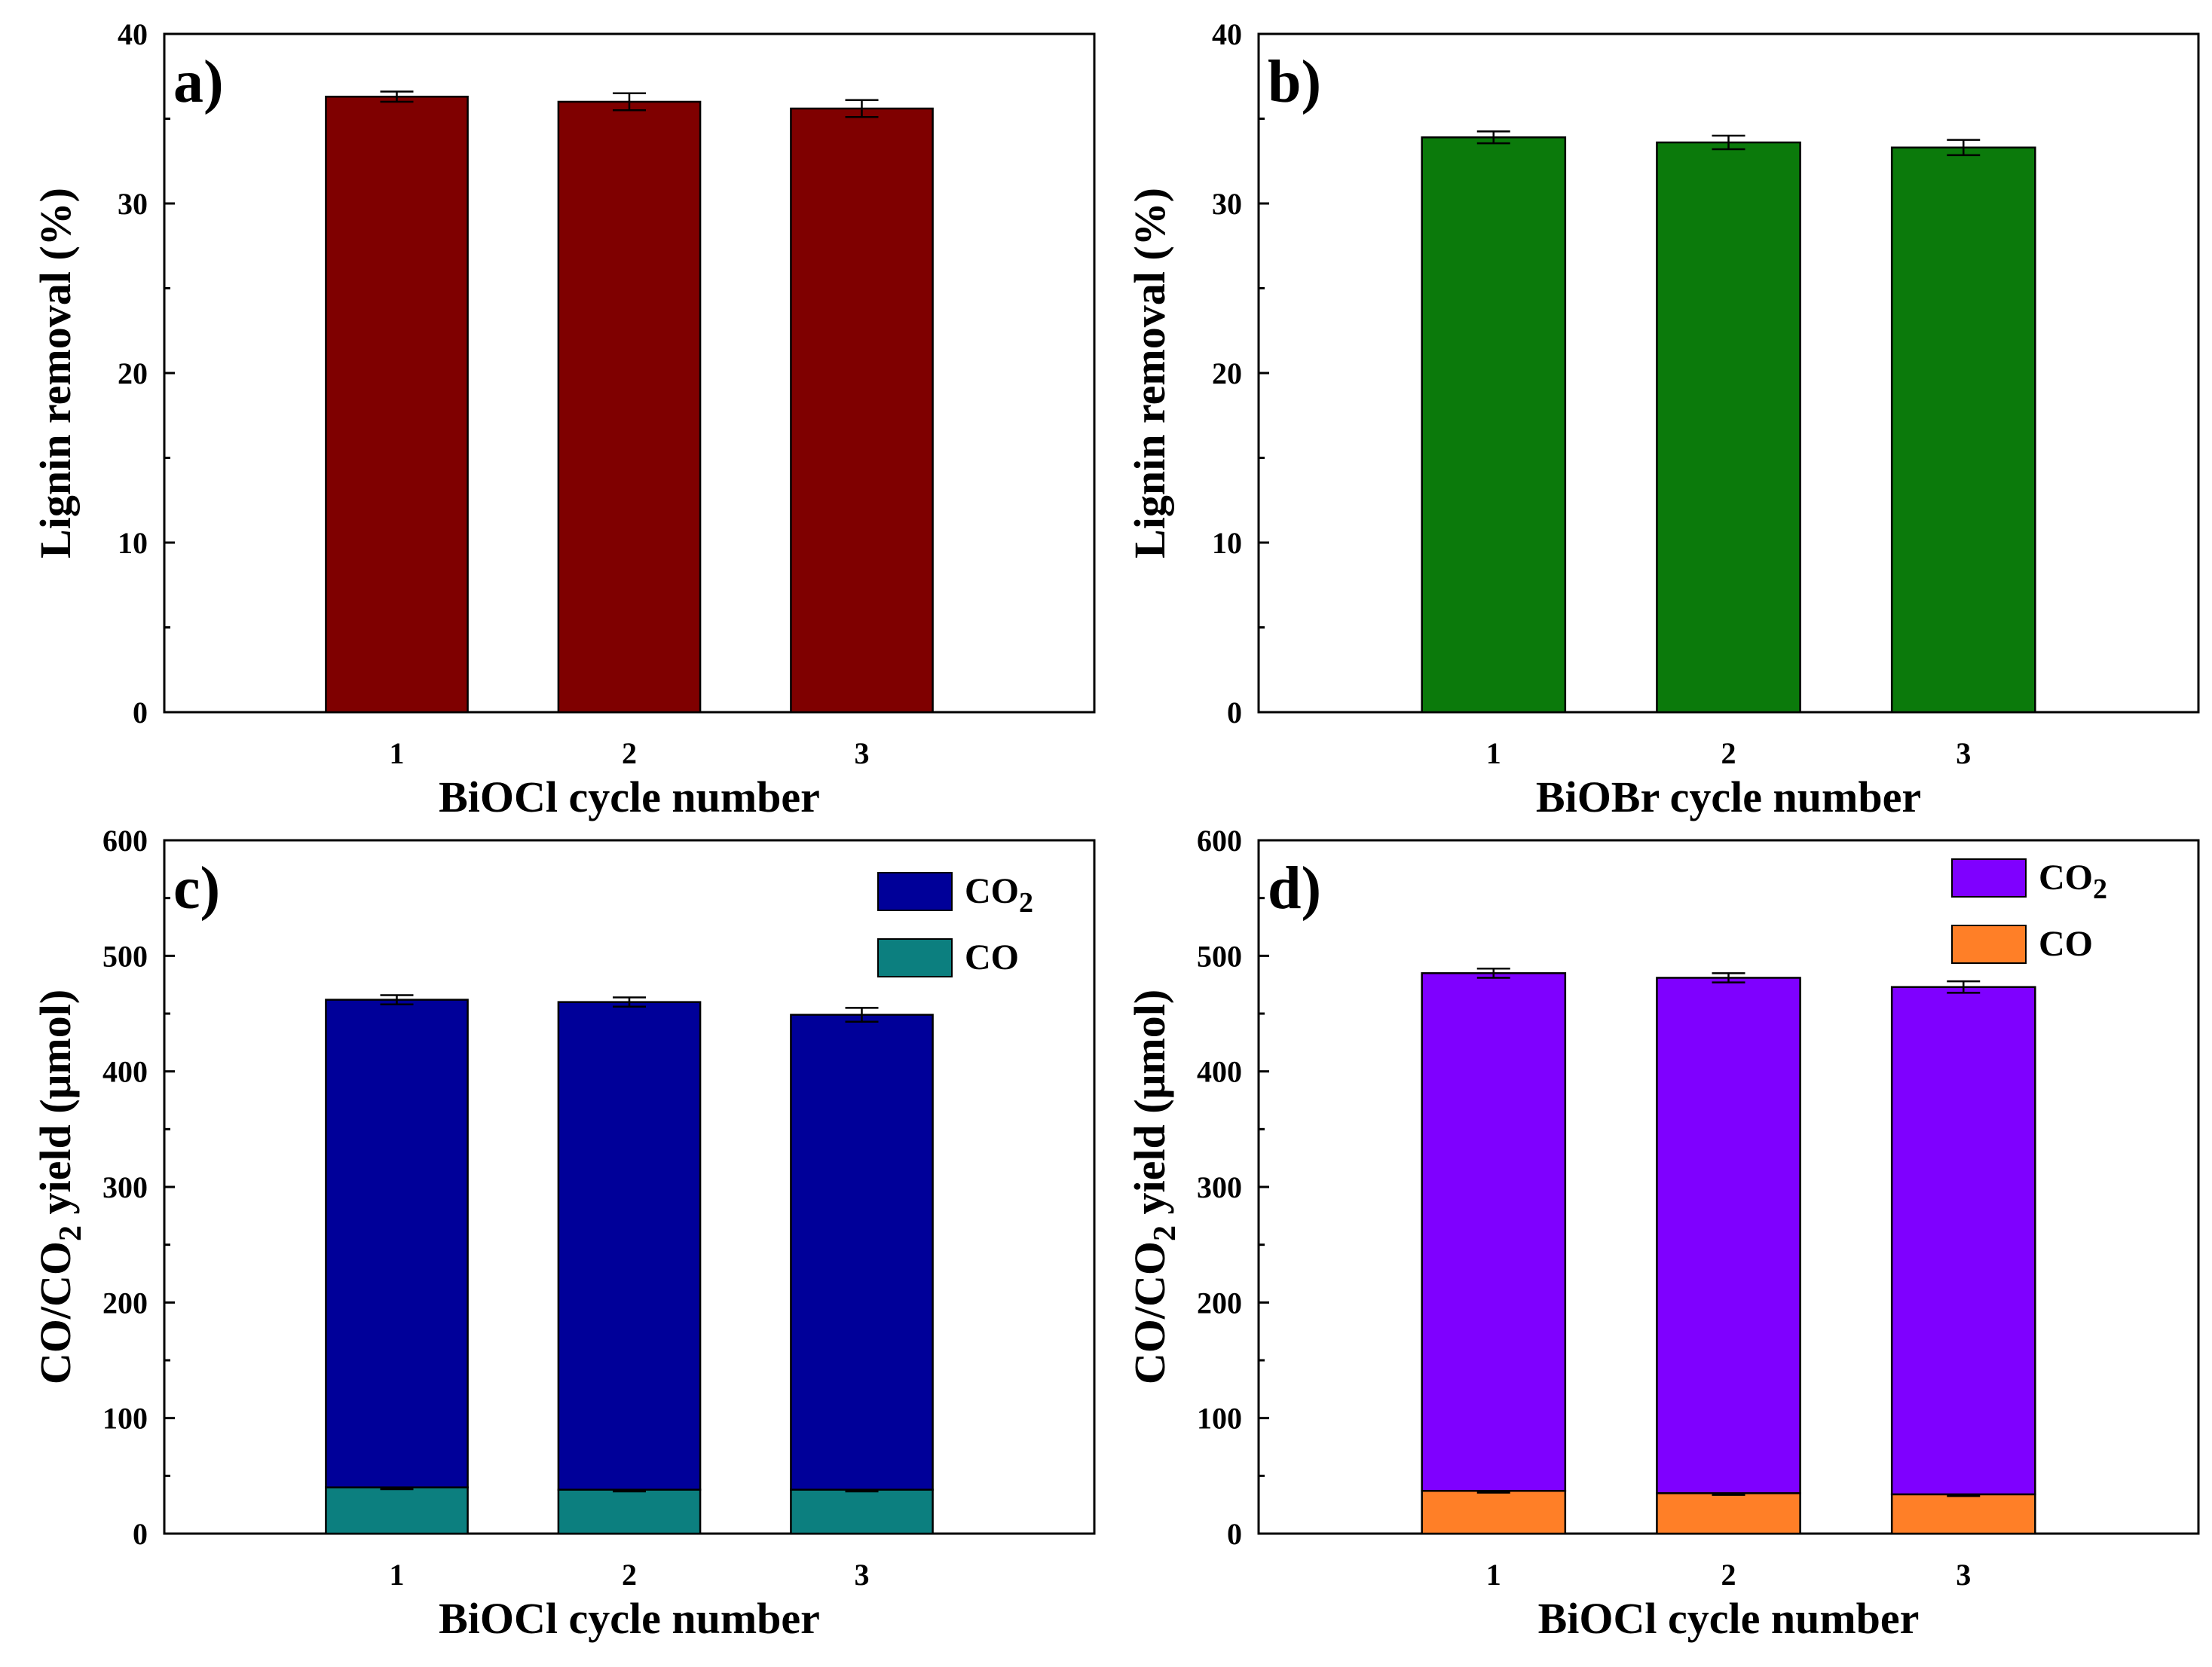 The height and width of the screenshot is (1667, 2212). Describe the element at coordinates (1294, 888) in the screenshot. I see `panel-label: d)` at that location.